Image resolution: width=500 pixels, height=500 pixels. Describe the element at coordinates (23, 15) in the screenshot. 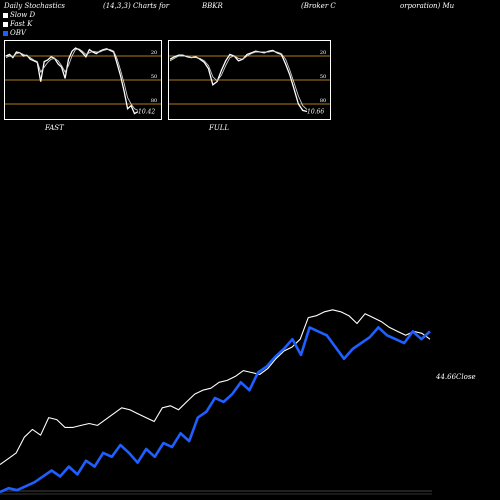

I see `legend-label-slow-d: Slow D` at that location.